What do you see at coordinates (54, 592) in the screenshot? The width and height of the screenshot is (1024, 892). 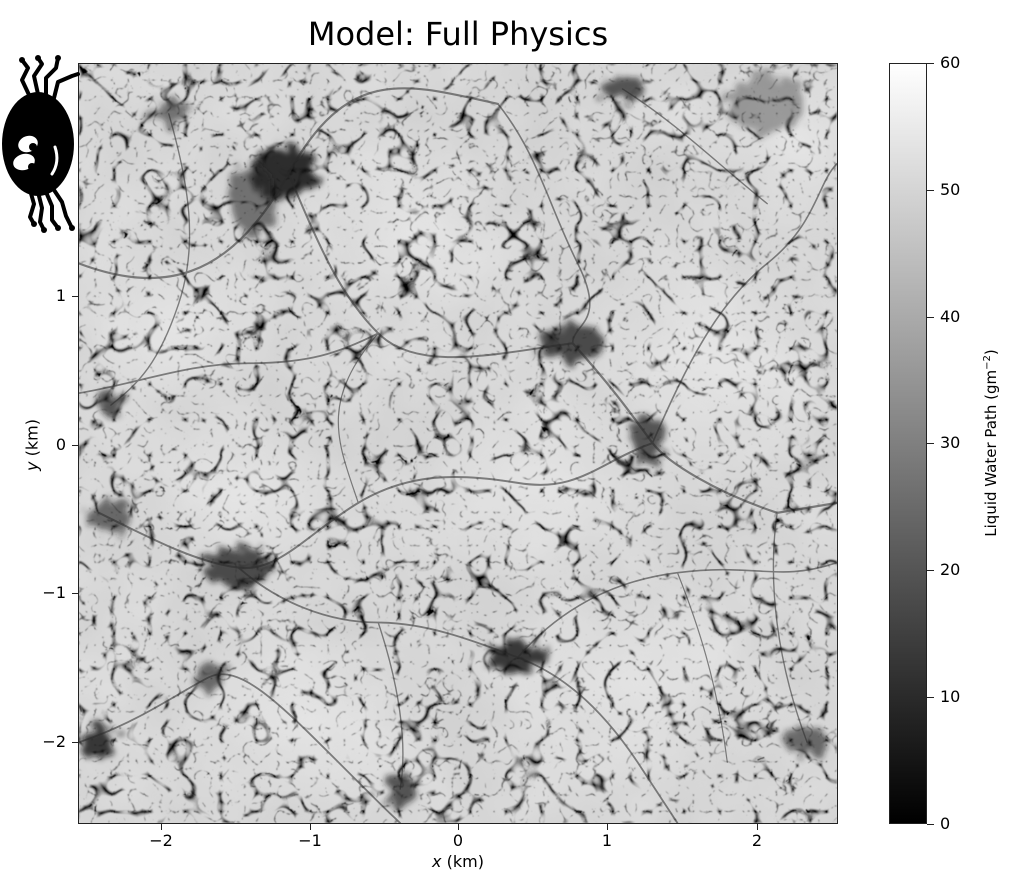 I see `y-tick-label: −1` at bounding box center [54, 592].